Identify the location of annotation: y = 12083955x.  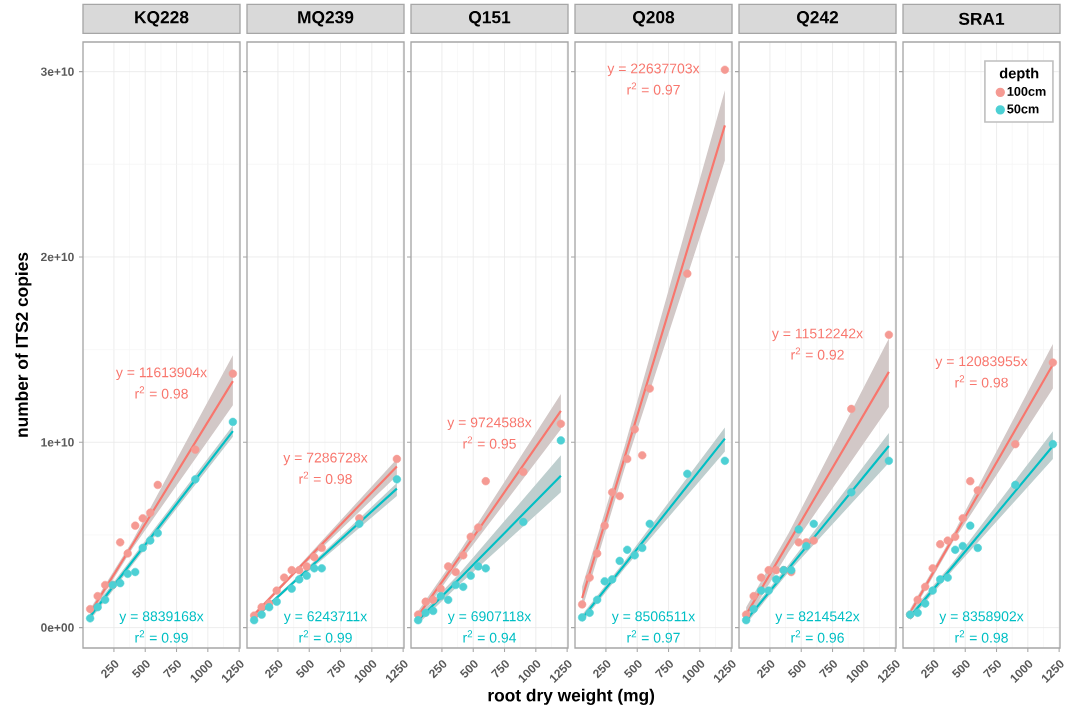
(981, 362).